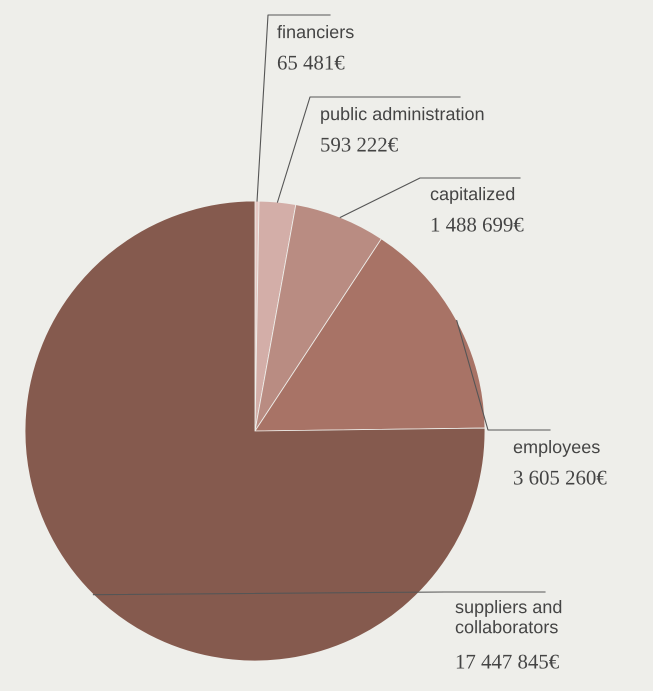 This screenshot has height=691, width=653. What do you see at coordinates (557, 448) in the screenshot?
I see `slice-label: employees` at bounding box center [557, 448].